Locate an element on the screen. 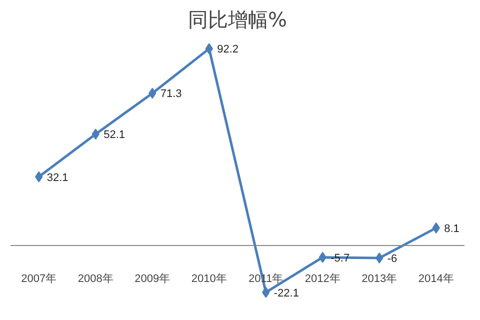 The height and width of the screenshot is (320, 480). data-label: 92.2 is located at coordinates (228, 50).